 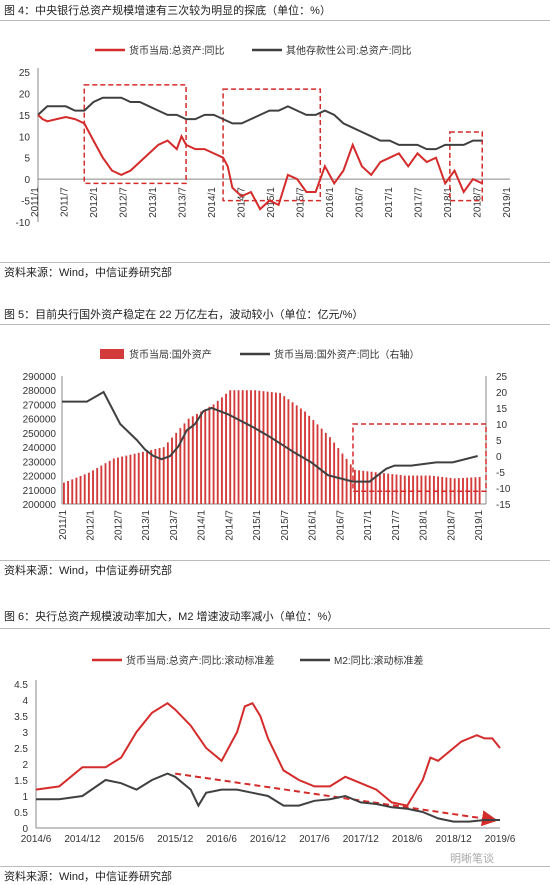 I want to click on y-tick-label: 290000, so click(x=40, y=377).